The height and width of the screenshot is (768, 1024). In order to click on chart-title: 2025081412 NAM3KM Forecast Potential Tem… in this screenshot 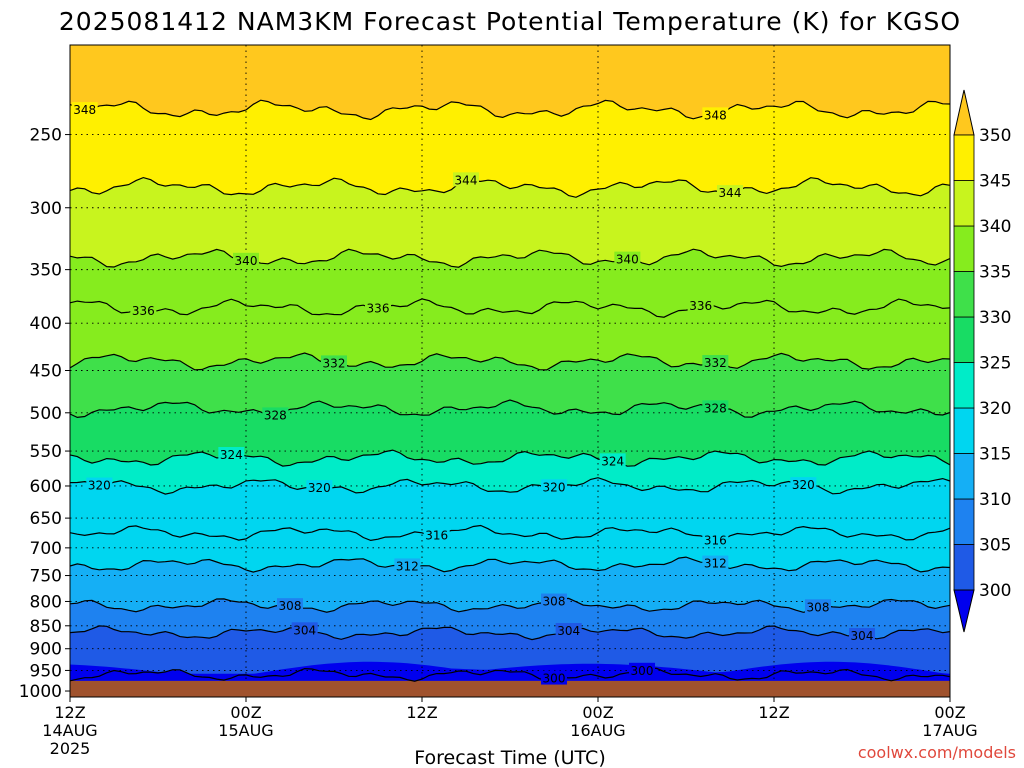, I will do `click(510, 21)`.